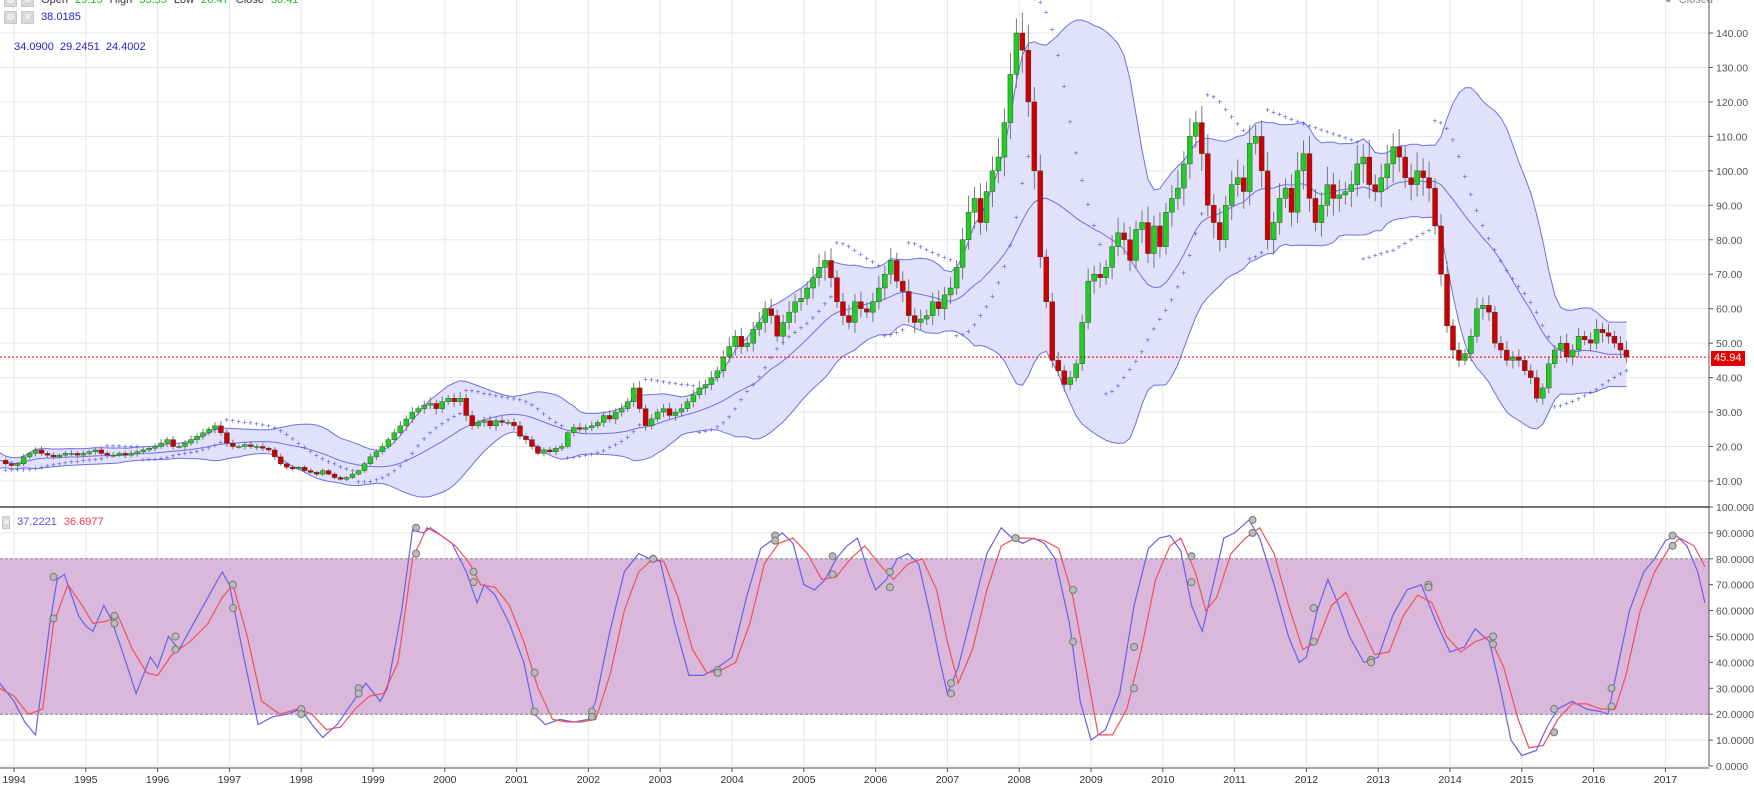  I want to click on svg-text: 2008, so click(1020, 780).